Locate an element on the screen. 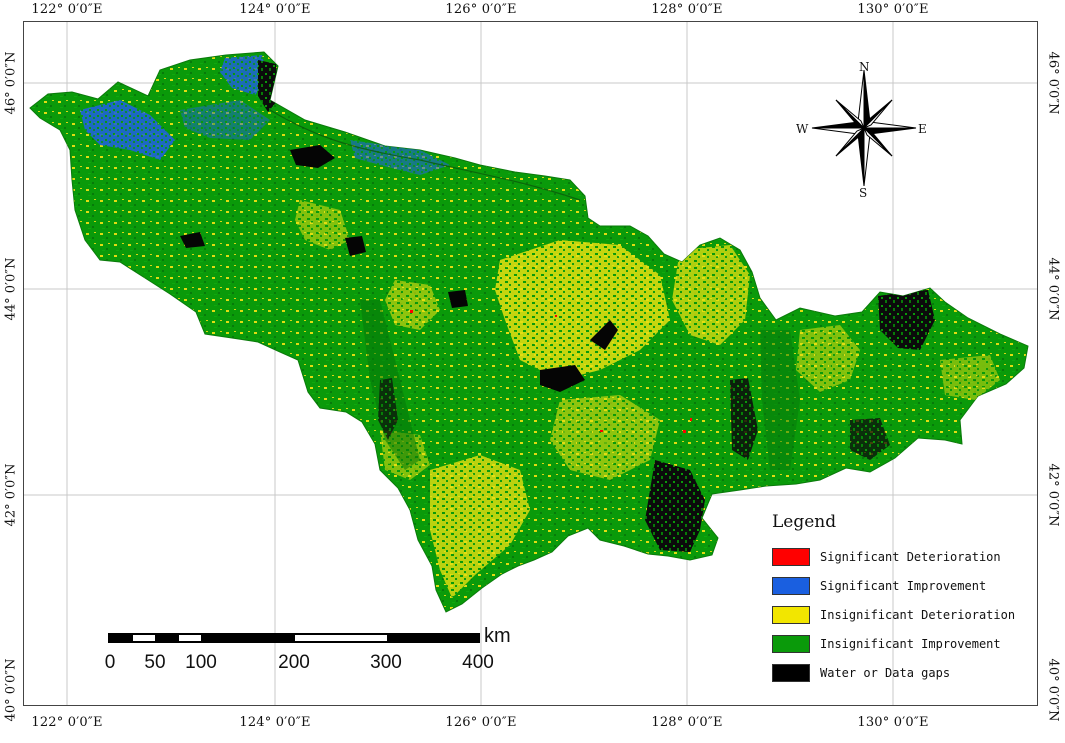 The image size is (1065, 743). lon-label-top-128: 128° 0′0″E is located at coordinates (687, 9).